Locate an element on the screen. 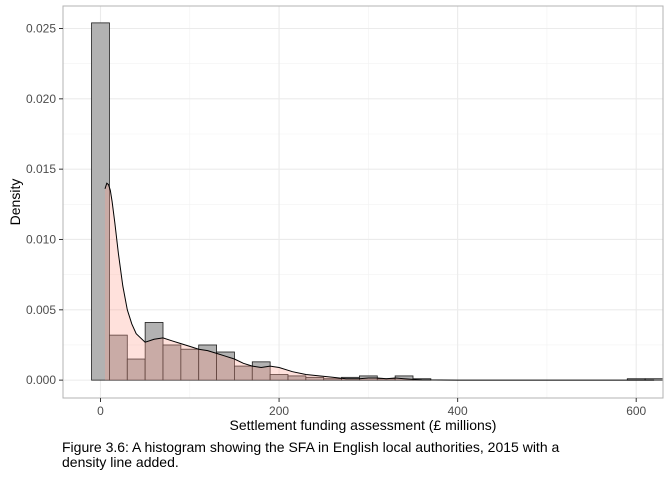 The image size is (672, 480). y-tick-label: 0.005 is located at coordinates (41, 310).